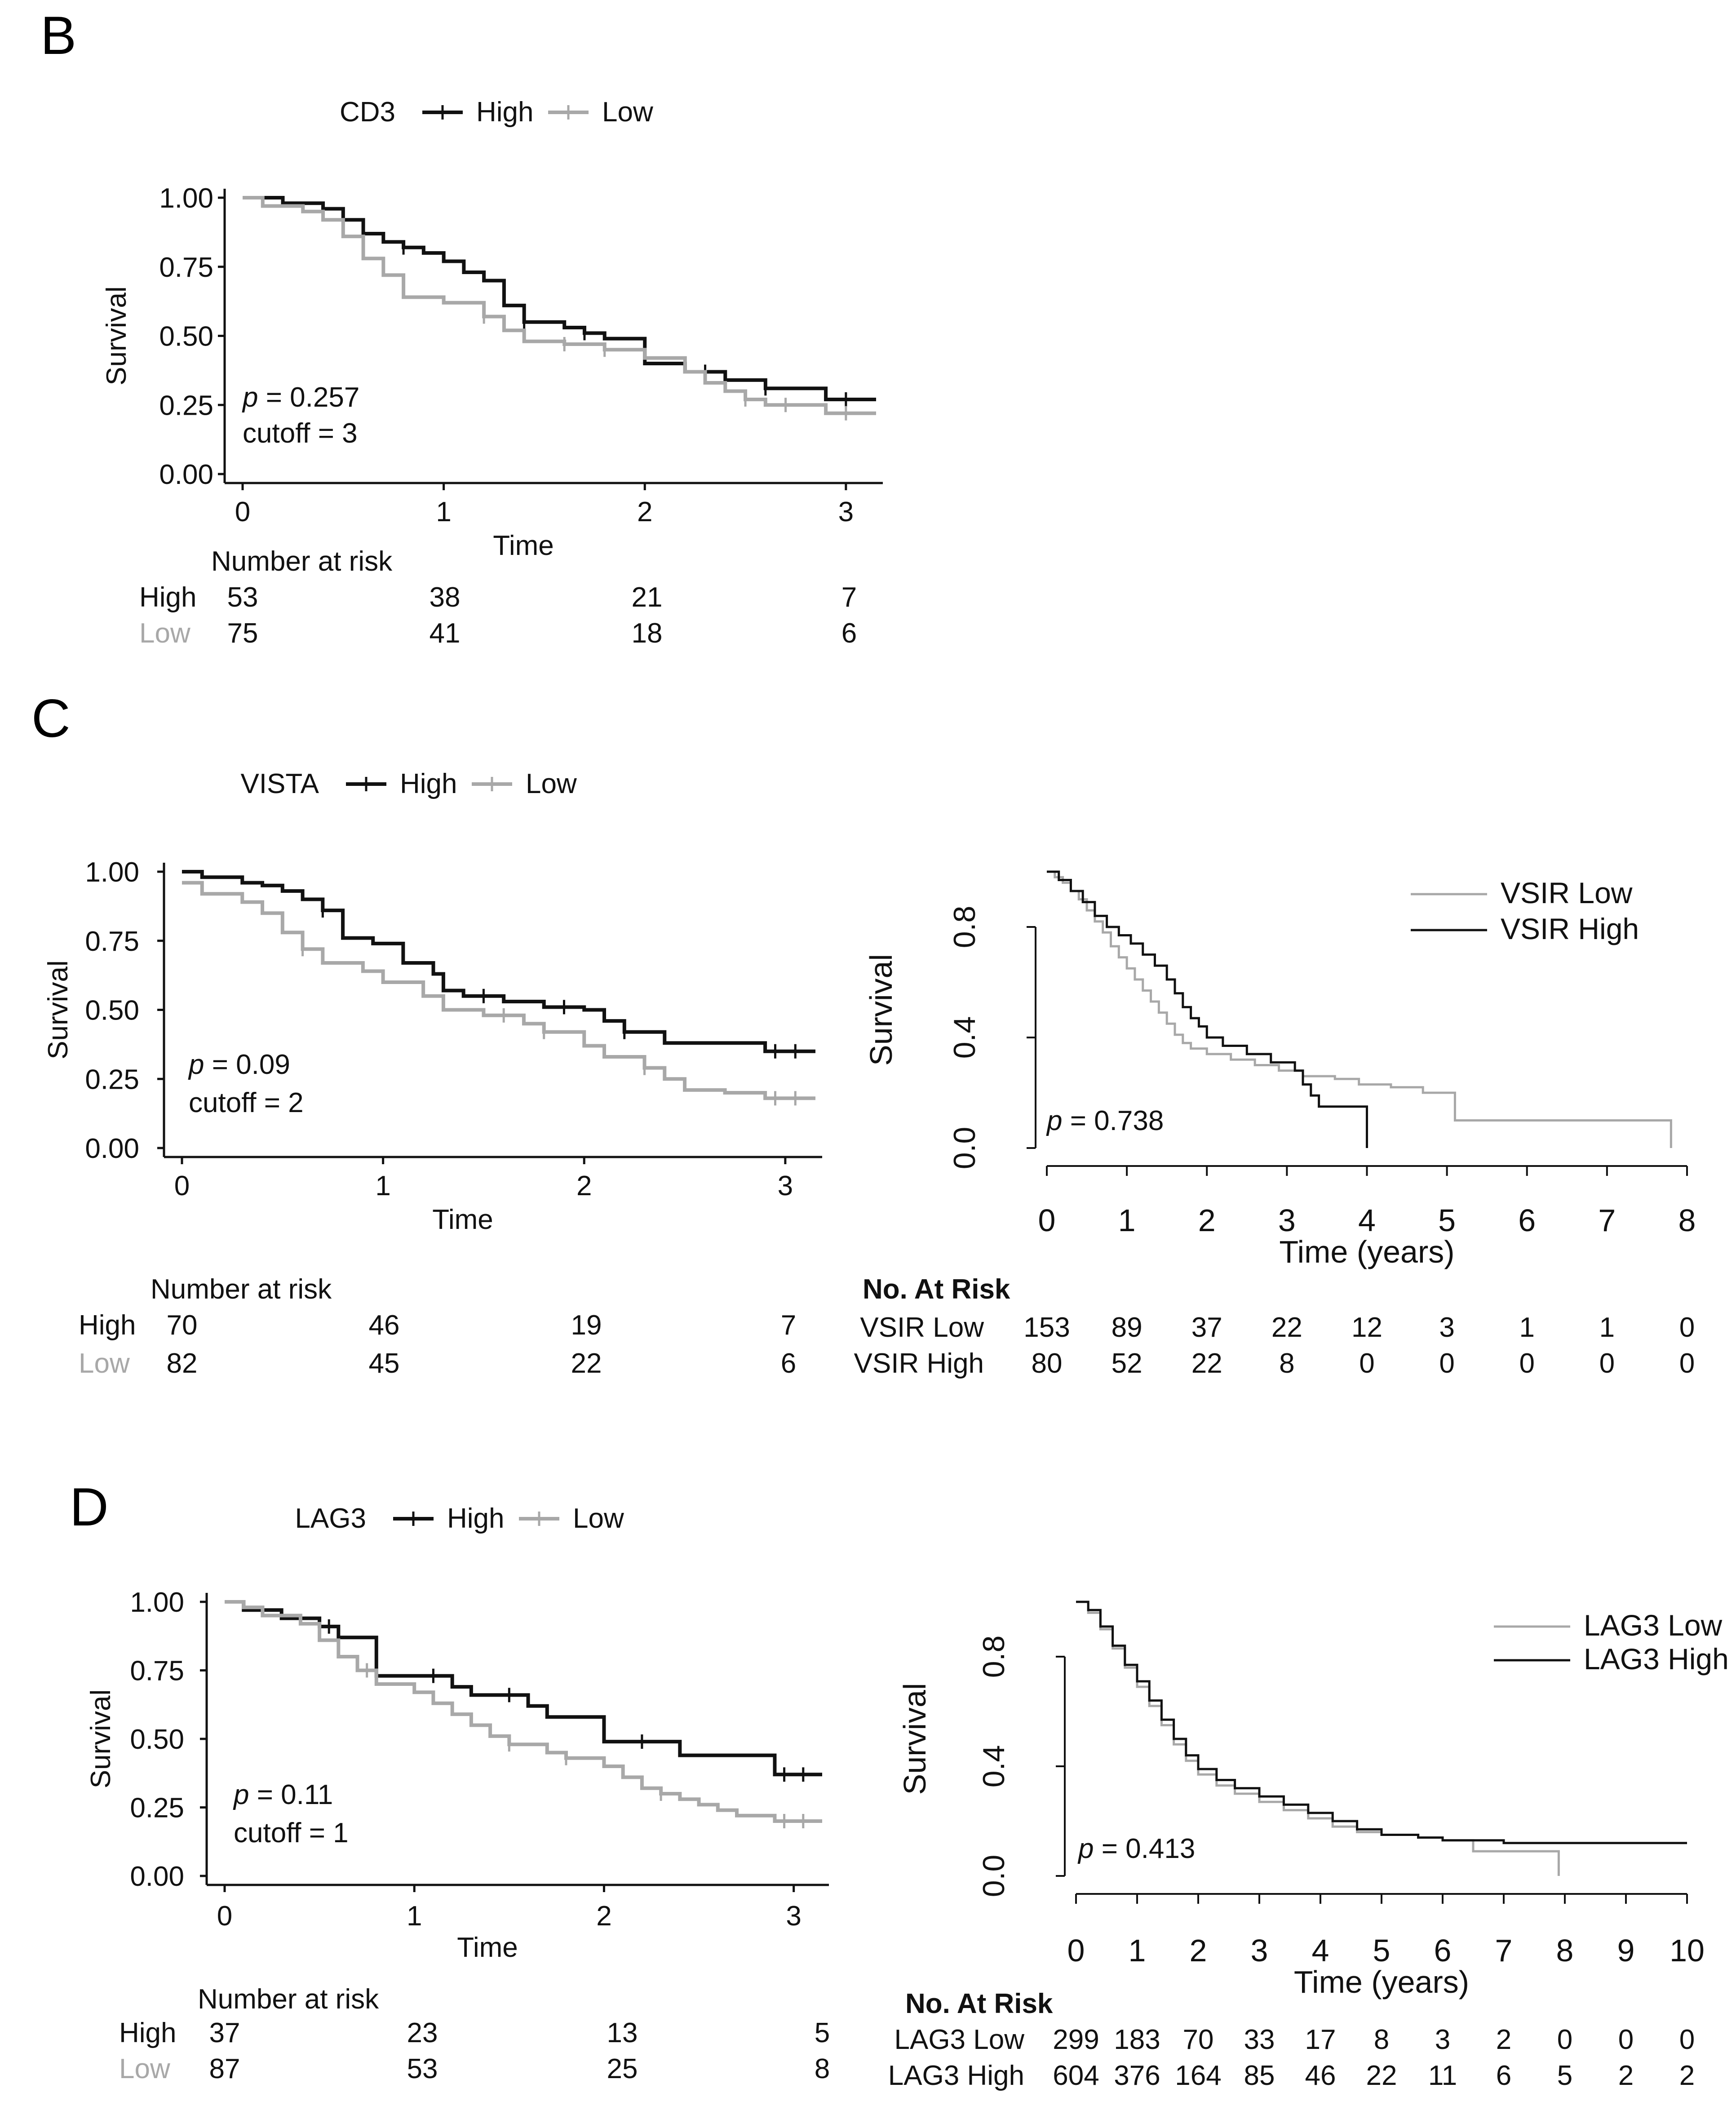 The height and width of the screenshot is (2128, 1736). I want to click on p-value-text: p = 0.738, so click(1105, 1120).